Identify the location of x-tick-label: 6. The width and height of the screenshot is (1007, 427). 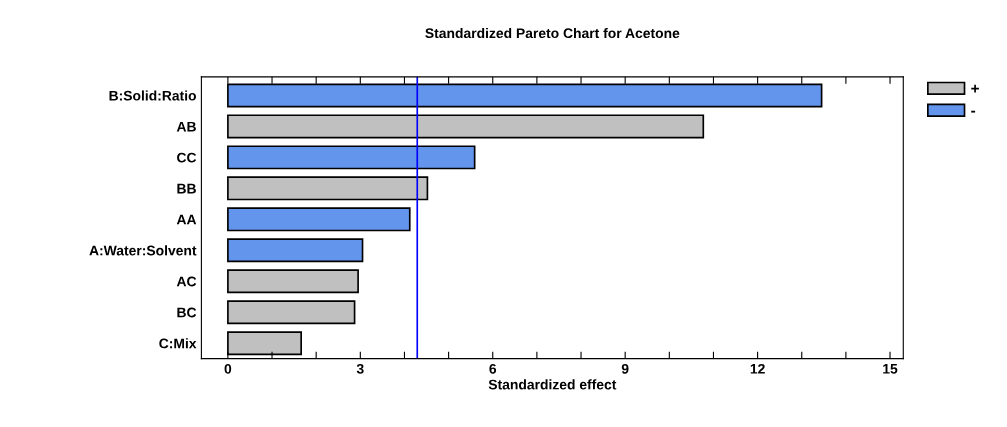
(493, 368).